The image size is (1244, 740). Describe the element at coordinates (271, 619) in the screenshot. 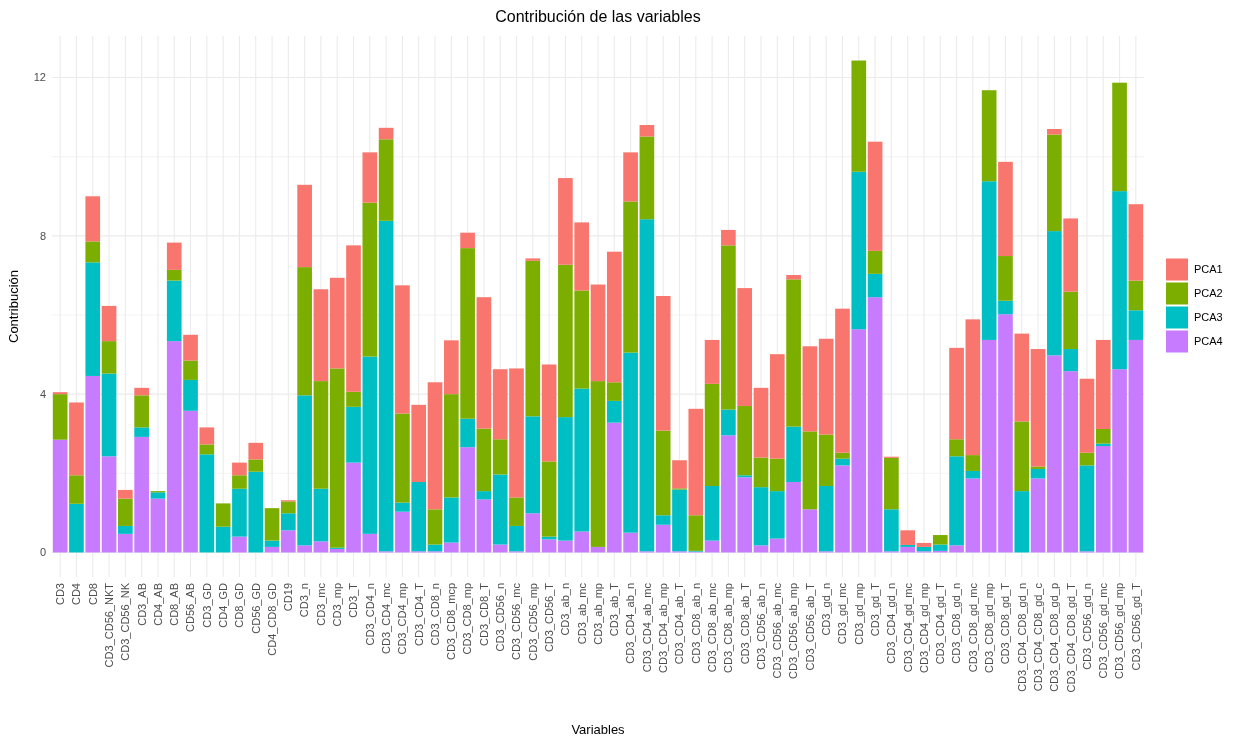

I see `x-tick-label: CD4_CD8_GD` at that location.